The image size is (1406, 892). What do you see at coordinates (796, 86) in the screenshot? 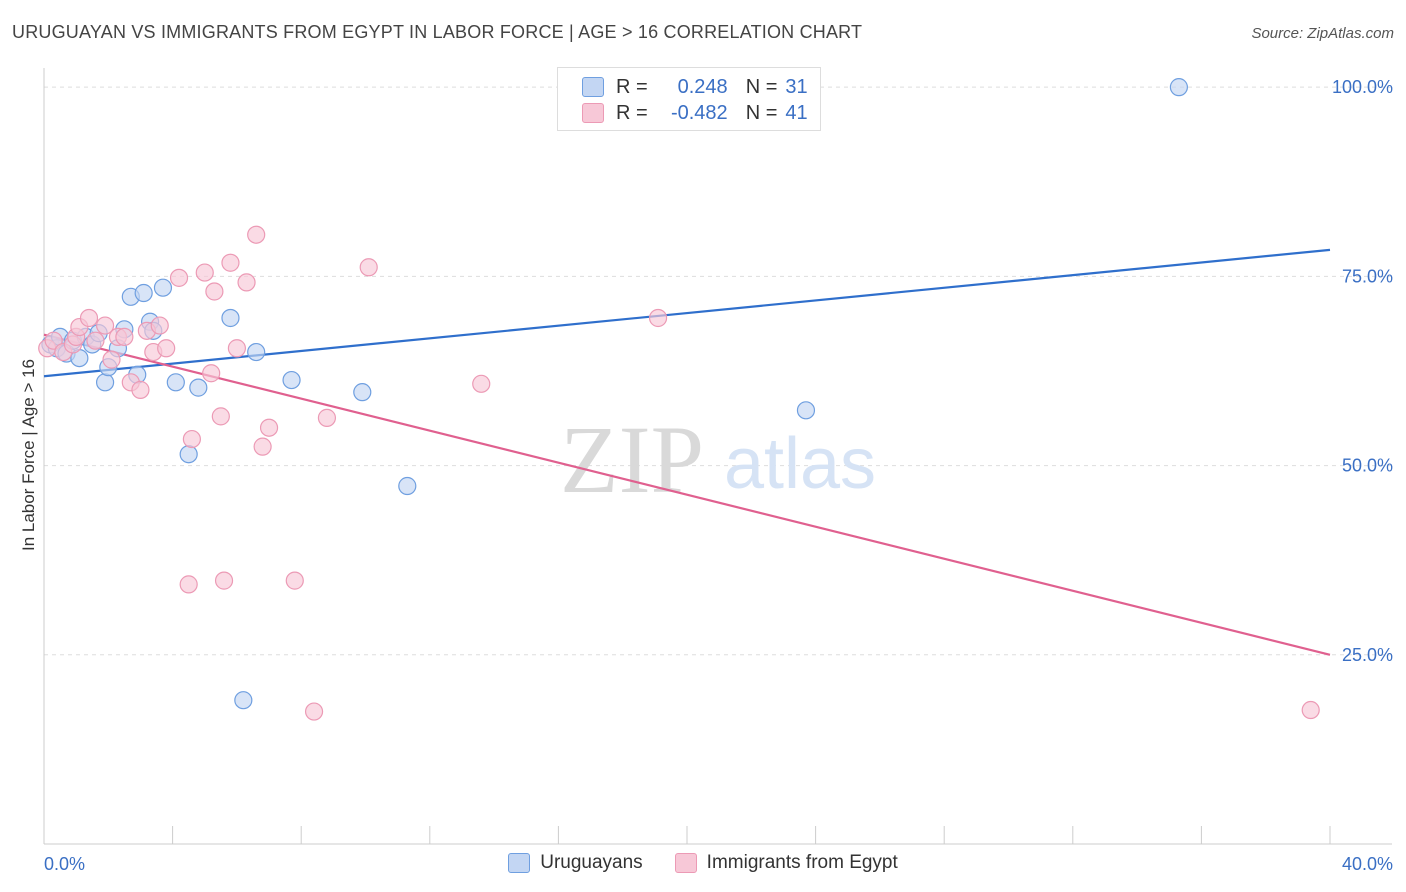
I see `n-value: 31` at bounding box center [796, 86].